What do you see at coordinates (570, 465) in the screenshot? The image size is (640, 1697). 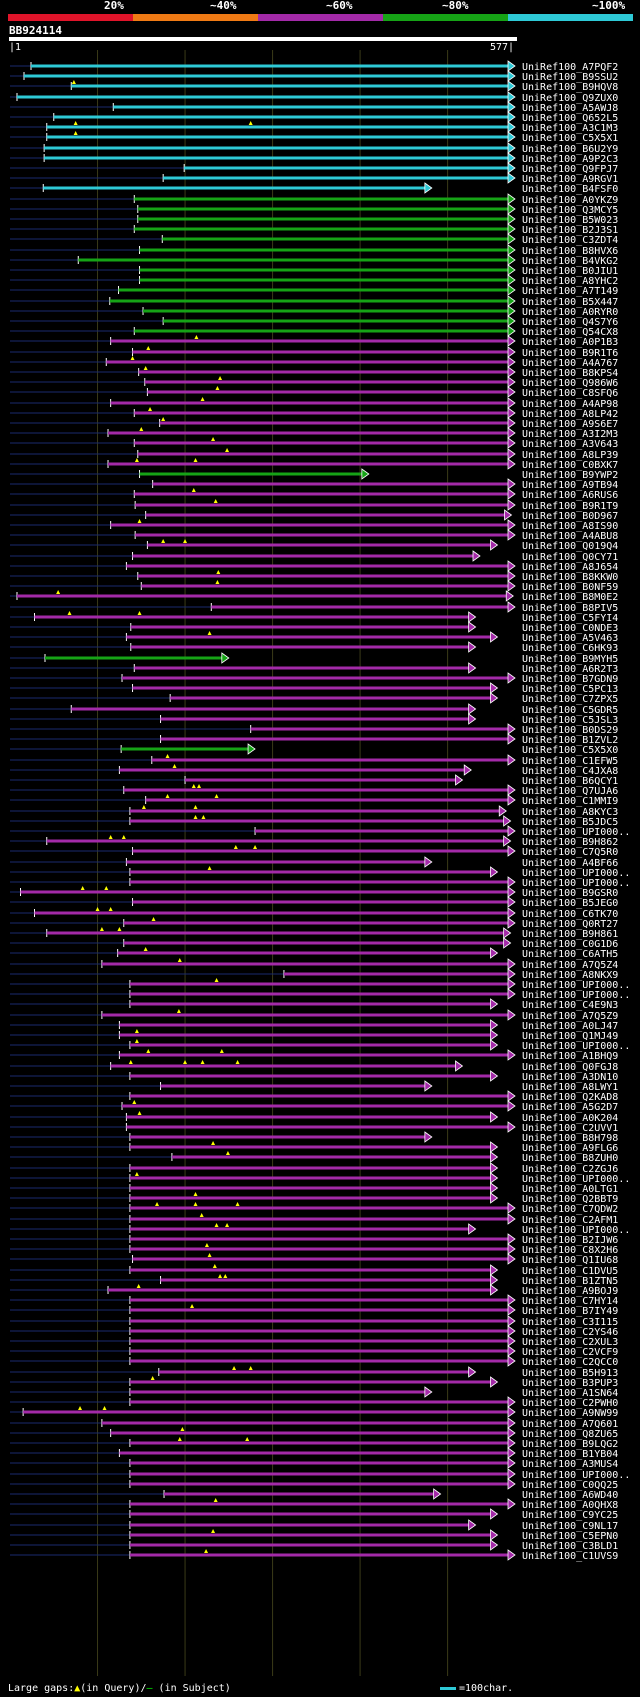 I see `hit-label: UniRef100_C0BXK7` at bounding box center [570, 465].